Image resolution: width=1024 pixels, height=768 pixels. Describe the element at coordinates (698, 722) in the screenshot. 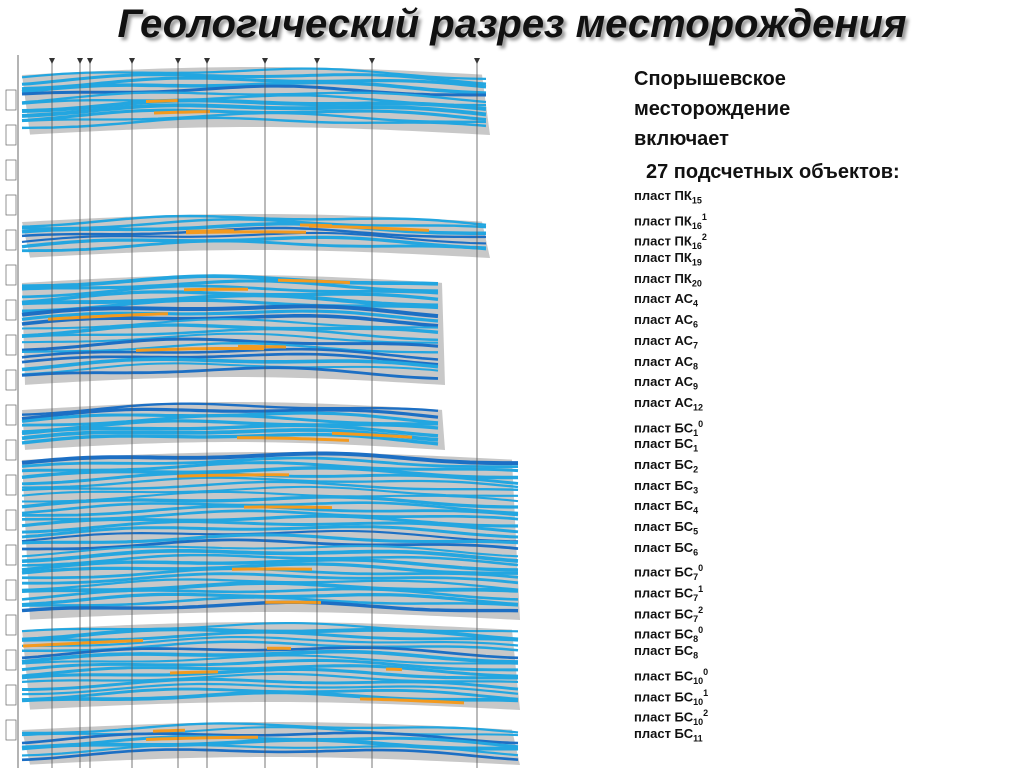

I see `object-subscript: 10` at that location.